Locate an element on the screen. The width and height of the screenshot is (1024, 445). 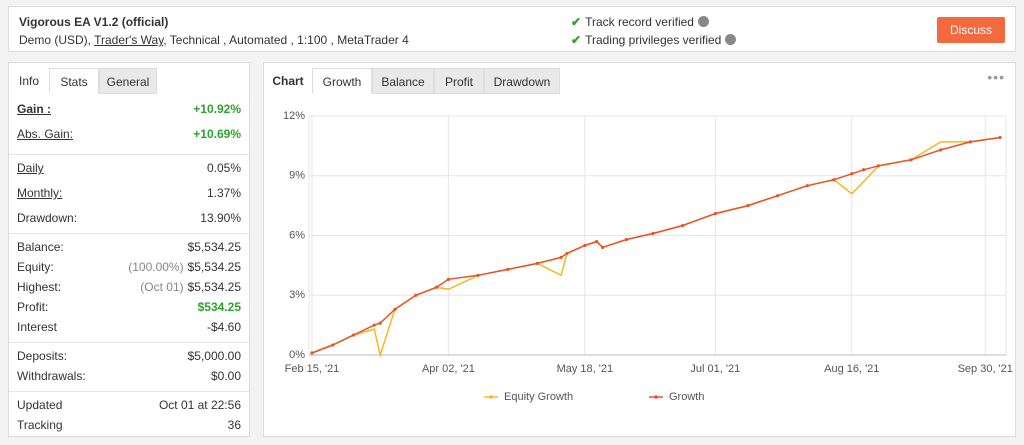
stat-value: +10.69% is located at coordinates (217, 134).